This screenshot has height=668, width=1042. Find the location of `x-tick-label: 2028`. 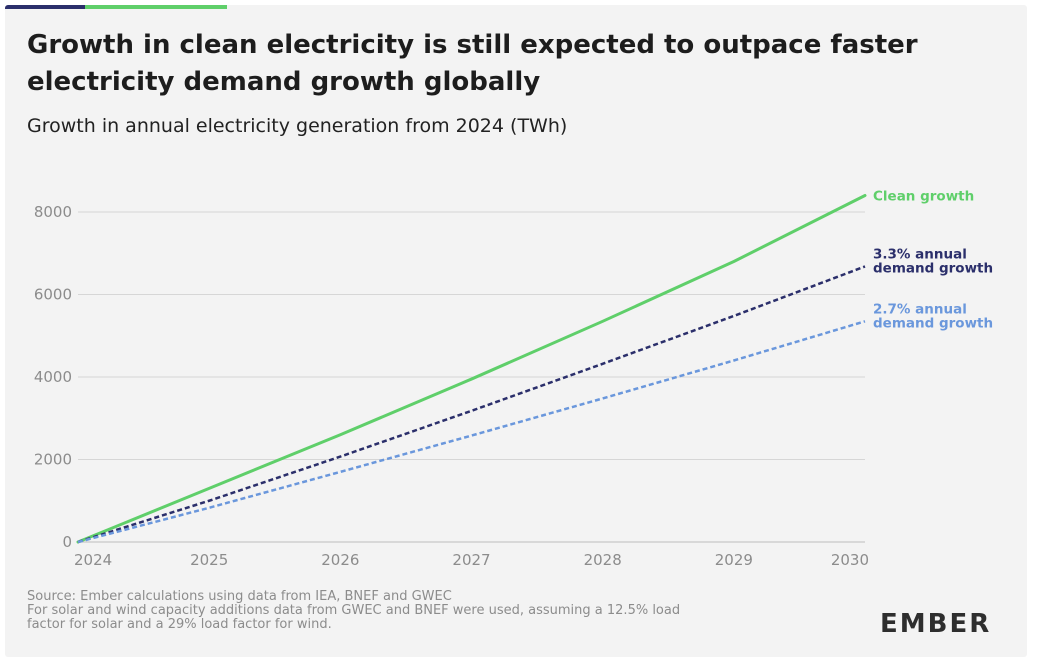

x-tick-label: 2028 is located at coordinates (603, 560).